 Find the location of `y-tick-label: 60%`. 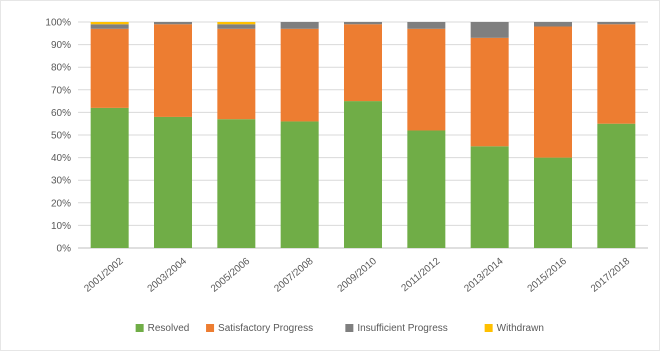

y-tick-label: 60% is located at coordinates (61, 113).